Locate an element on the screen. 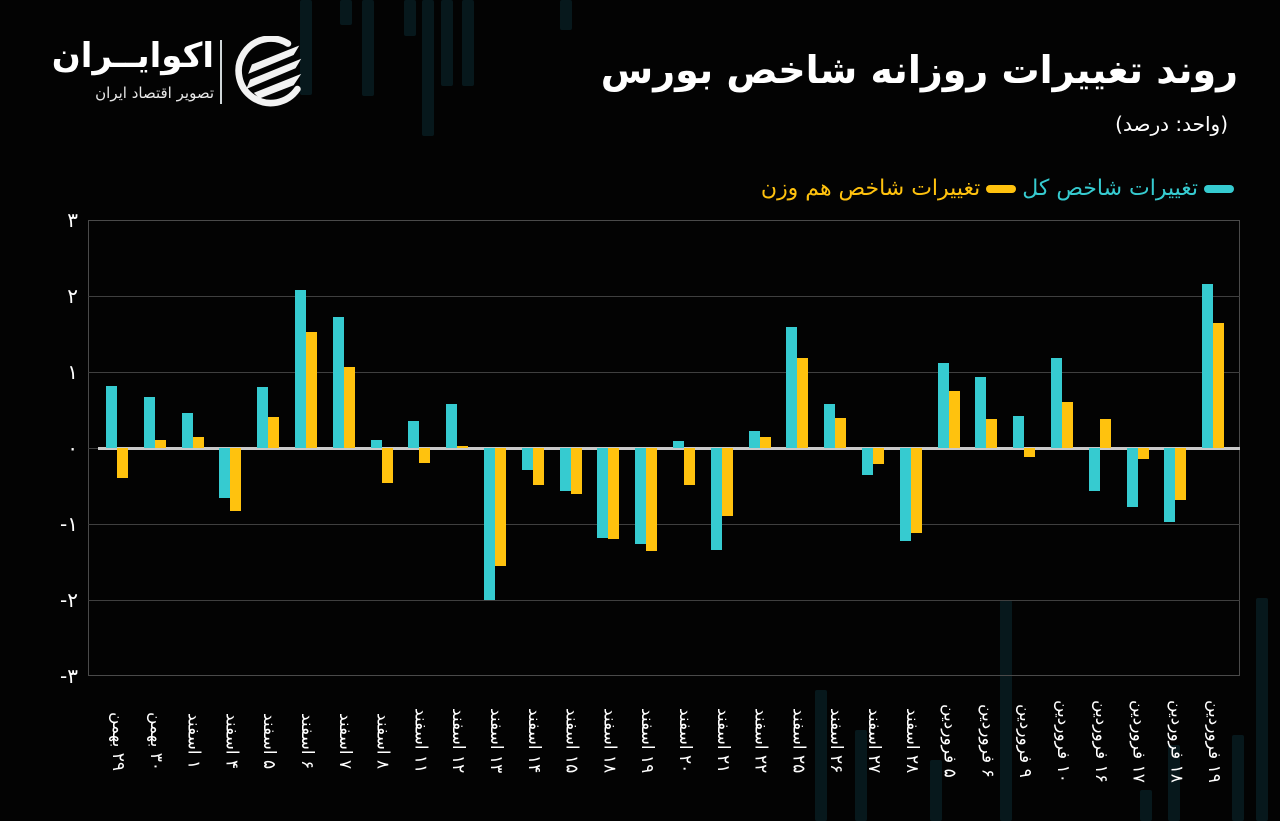 This screenshot has height=821, width=1280. x-tick-label: ۱۸ فروردین is located at coordinates (1176, 741).